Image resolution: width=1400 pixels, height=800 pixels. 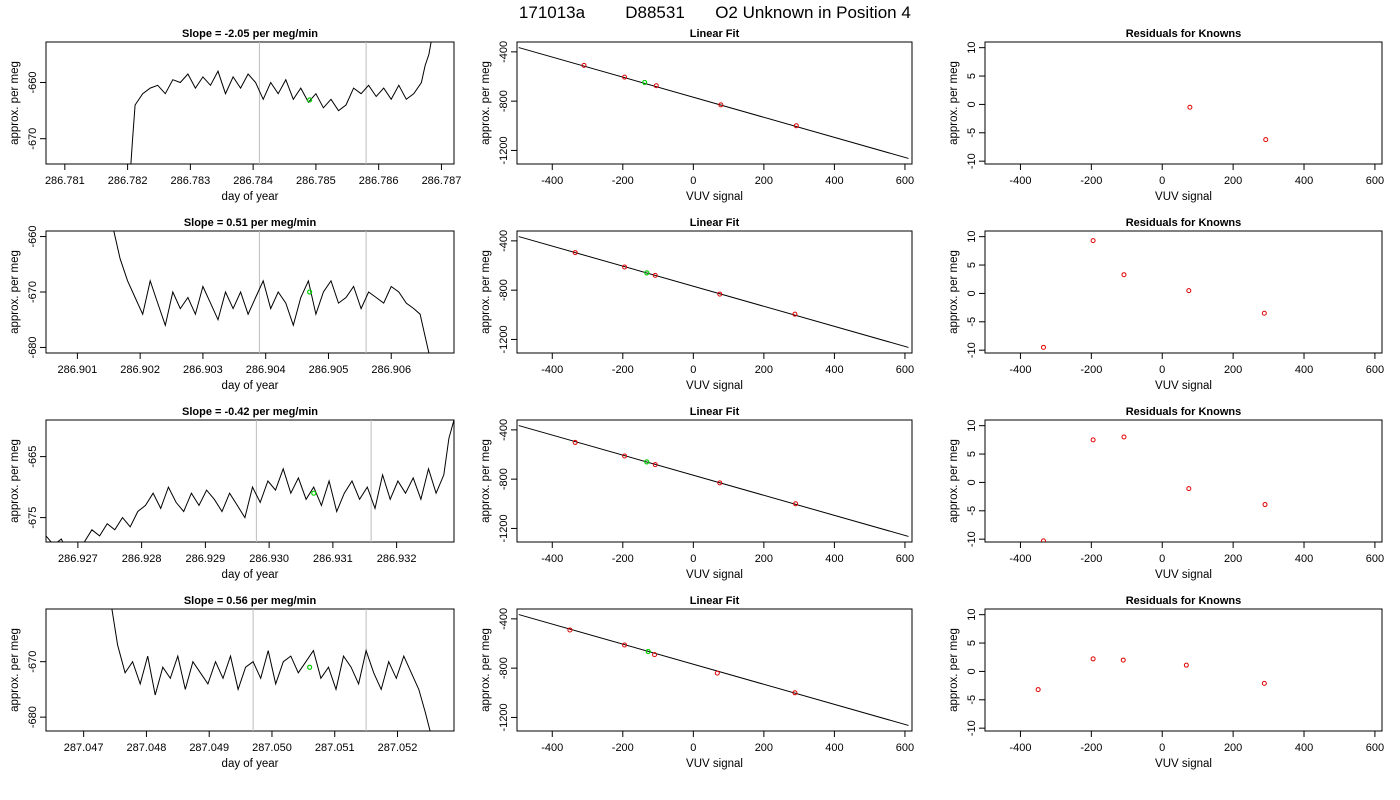 I want to click on x-tick-label: 286.905, so click(x=329, y=370).